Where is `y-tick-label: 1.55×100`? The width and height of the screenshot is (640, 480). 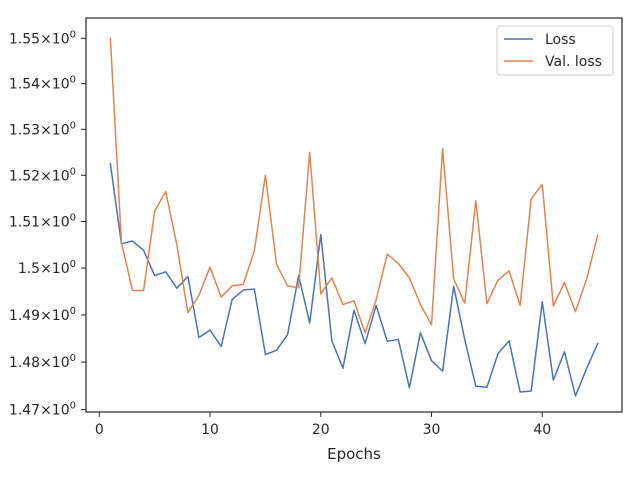
y-tick-label: 1.55×100 is located at coordinates (42, 38).